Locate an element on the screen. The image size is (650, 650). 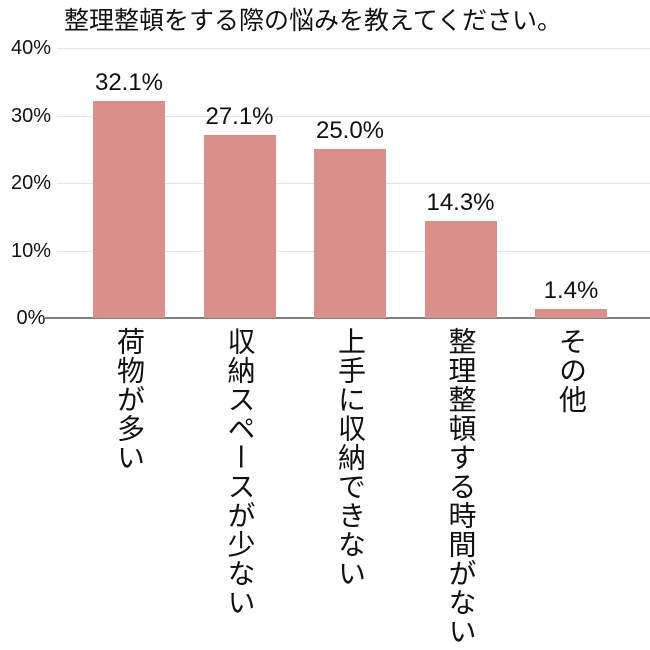
category-label: 整理整頓する時間がない is located at coordinates (461, 486).